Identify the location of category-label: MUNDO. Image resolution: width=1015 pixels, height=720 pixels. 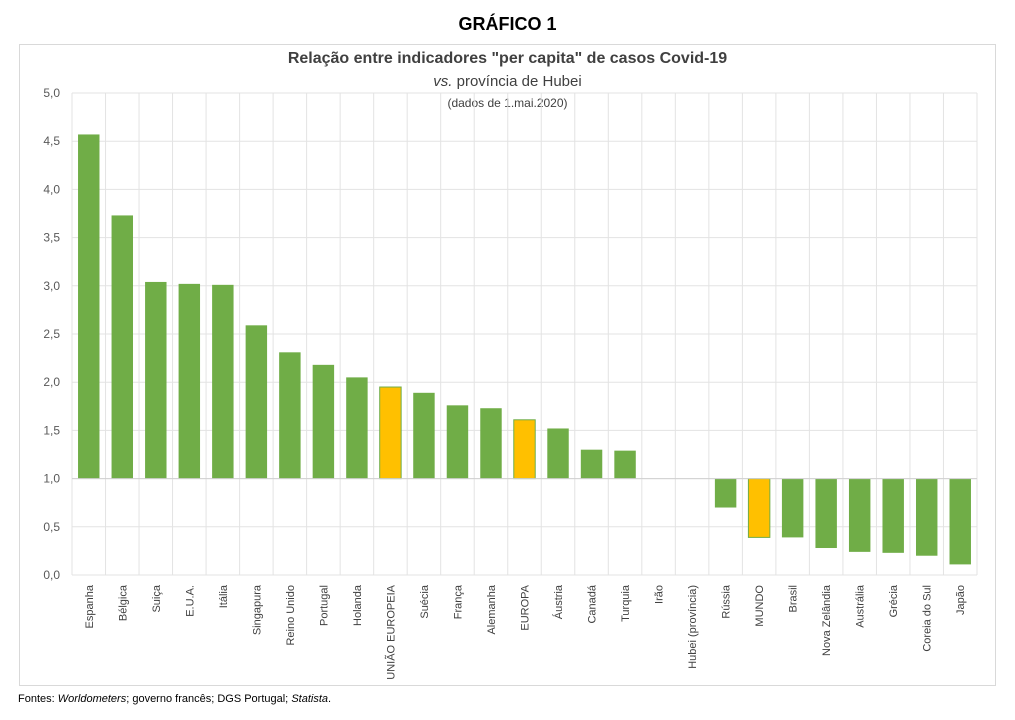
(760, 606).